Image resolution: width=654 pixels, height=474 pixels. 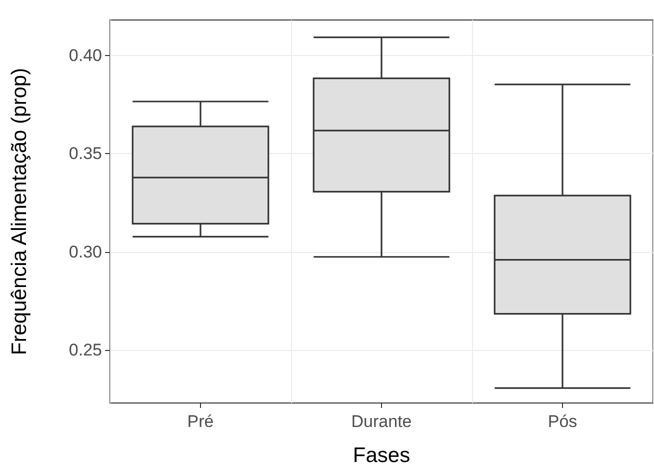 What do you see at coordinates (563, 421) in the screenshot?
I see `x-tick-label: Pós` at bounding box center [563, 421].